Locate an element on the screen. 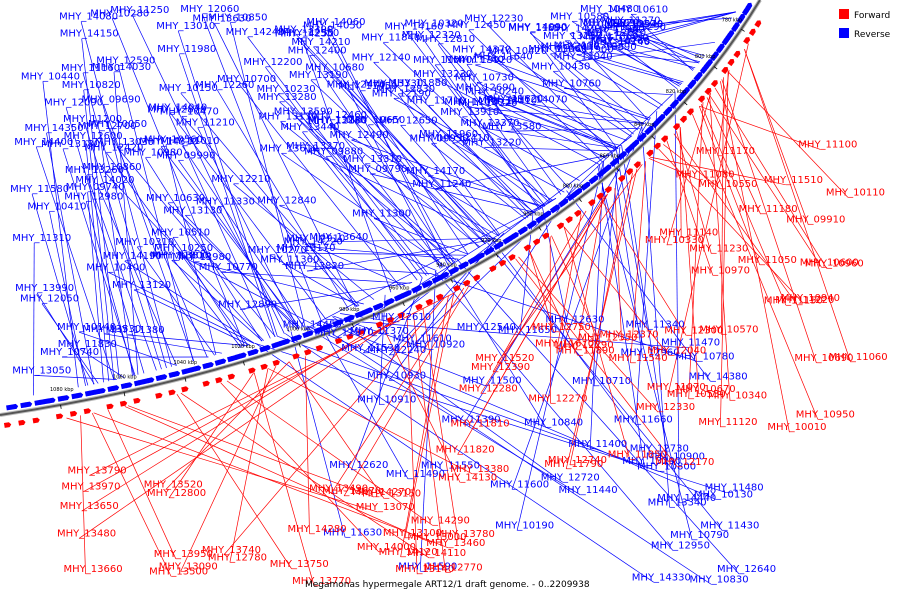  gene-label: MHY_10760 is located at coordinates (571, 84).